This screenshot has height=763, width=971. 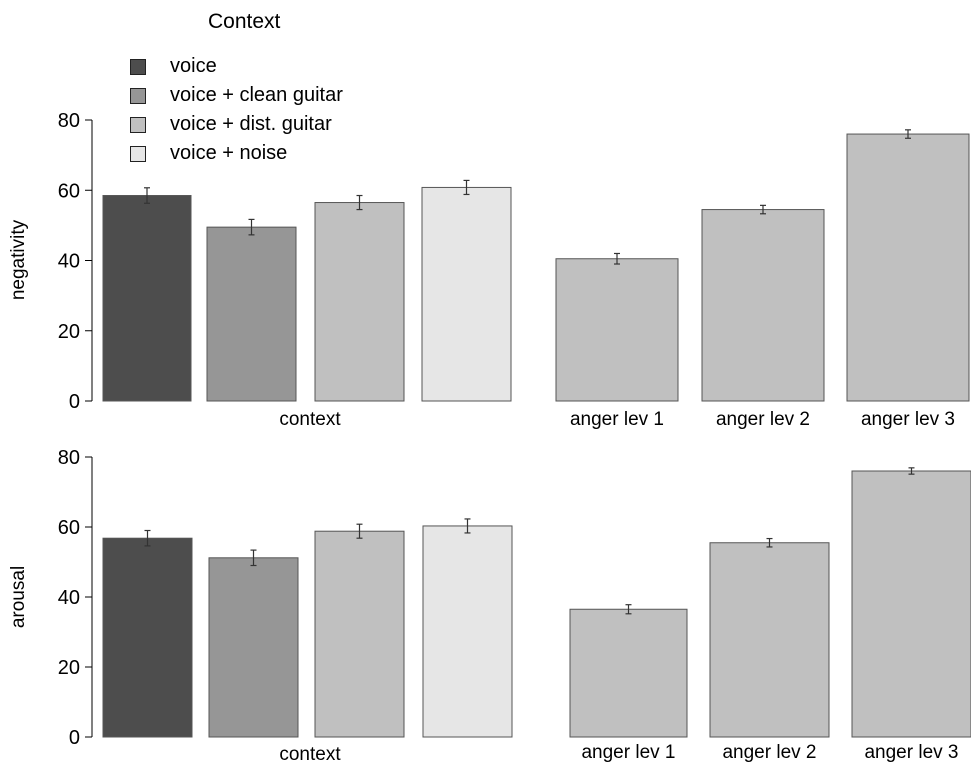 I want to click on legend-item-dist-guitar: voice + dist. guitar, so click(x=236, y=124).